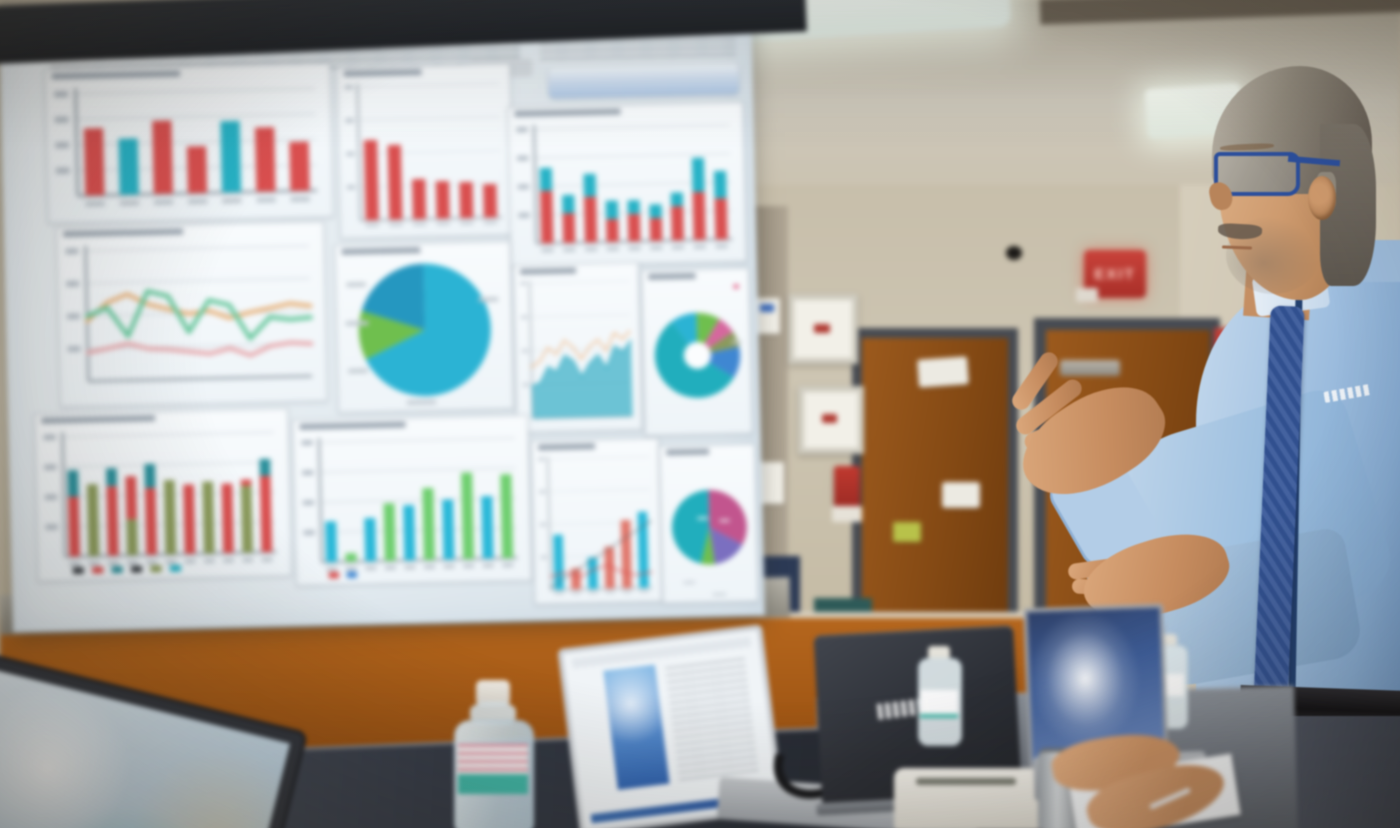 The height and width of the screenshot is (828, 1400). I want to click on exit-sign-bracket, so click(1087, 295).